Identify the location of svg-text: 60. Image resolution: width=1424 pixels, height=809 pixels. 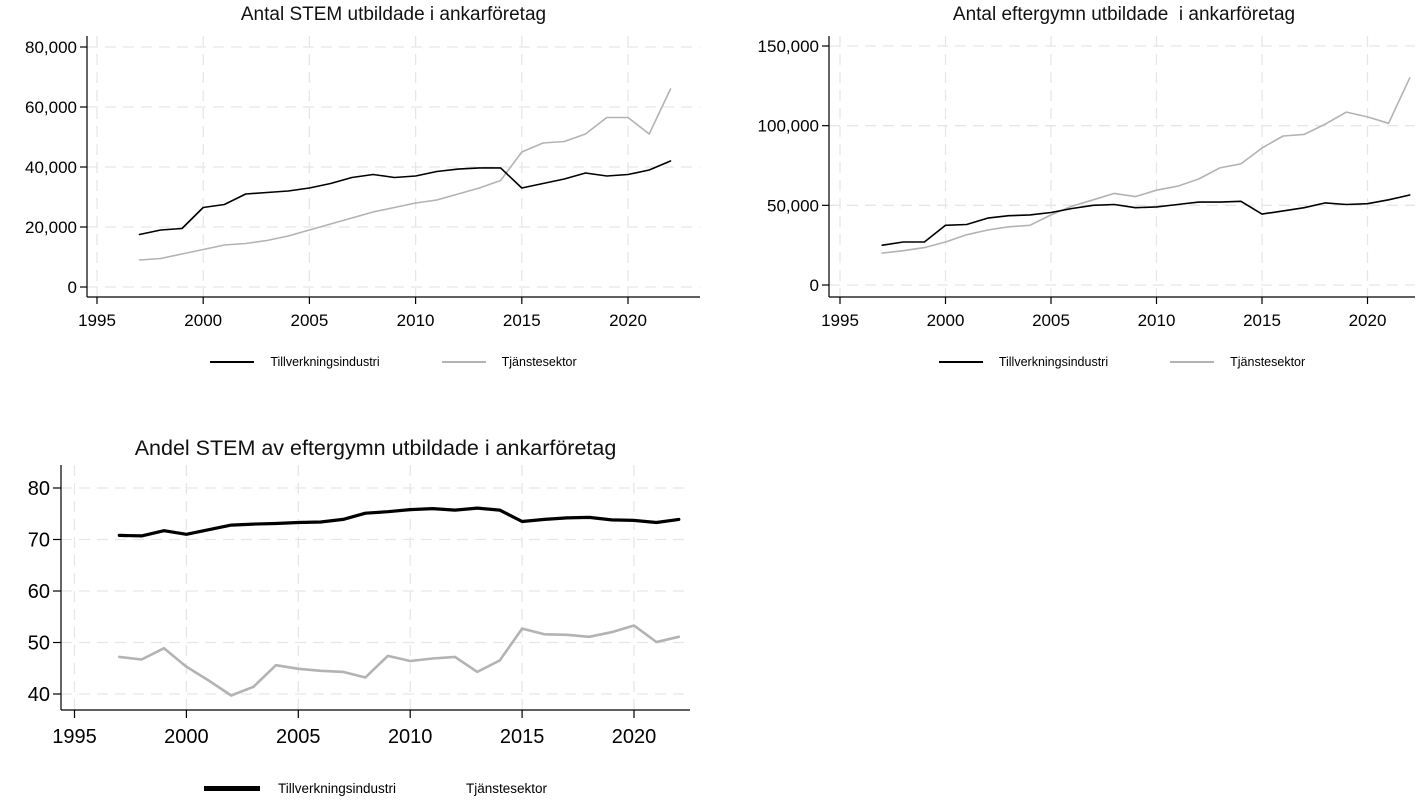
(39, 592).